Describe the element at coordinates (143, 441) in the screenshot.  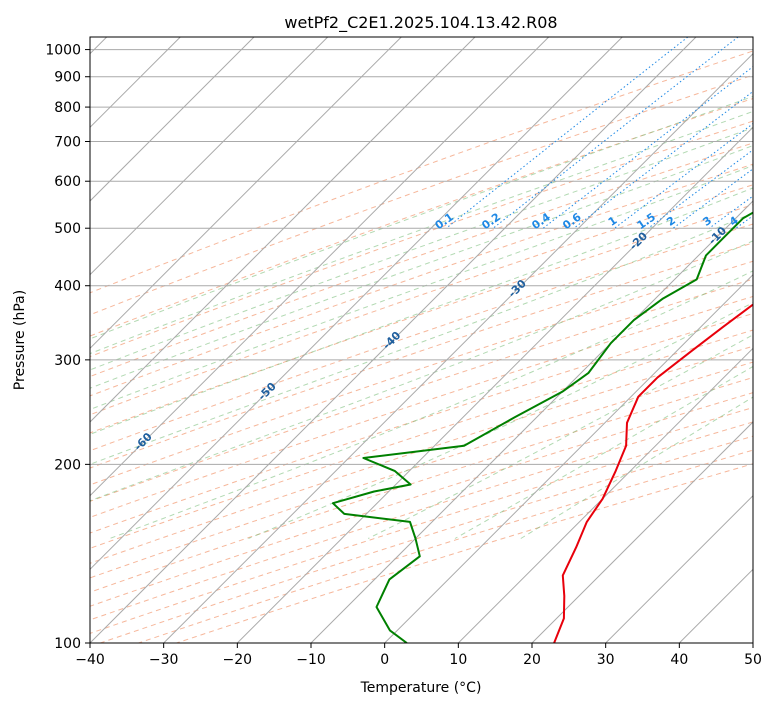
I see `isotherm-label: -60` at that location.